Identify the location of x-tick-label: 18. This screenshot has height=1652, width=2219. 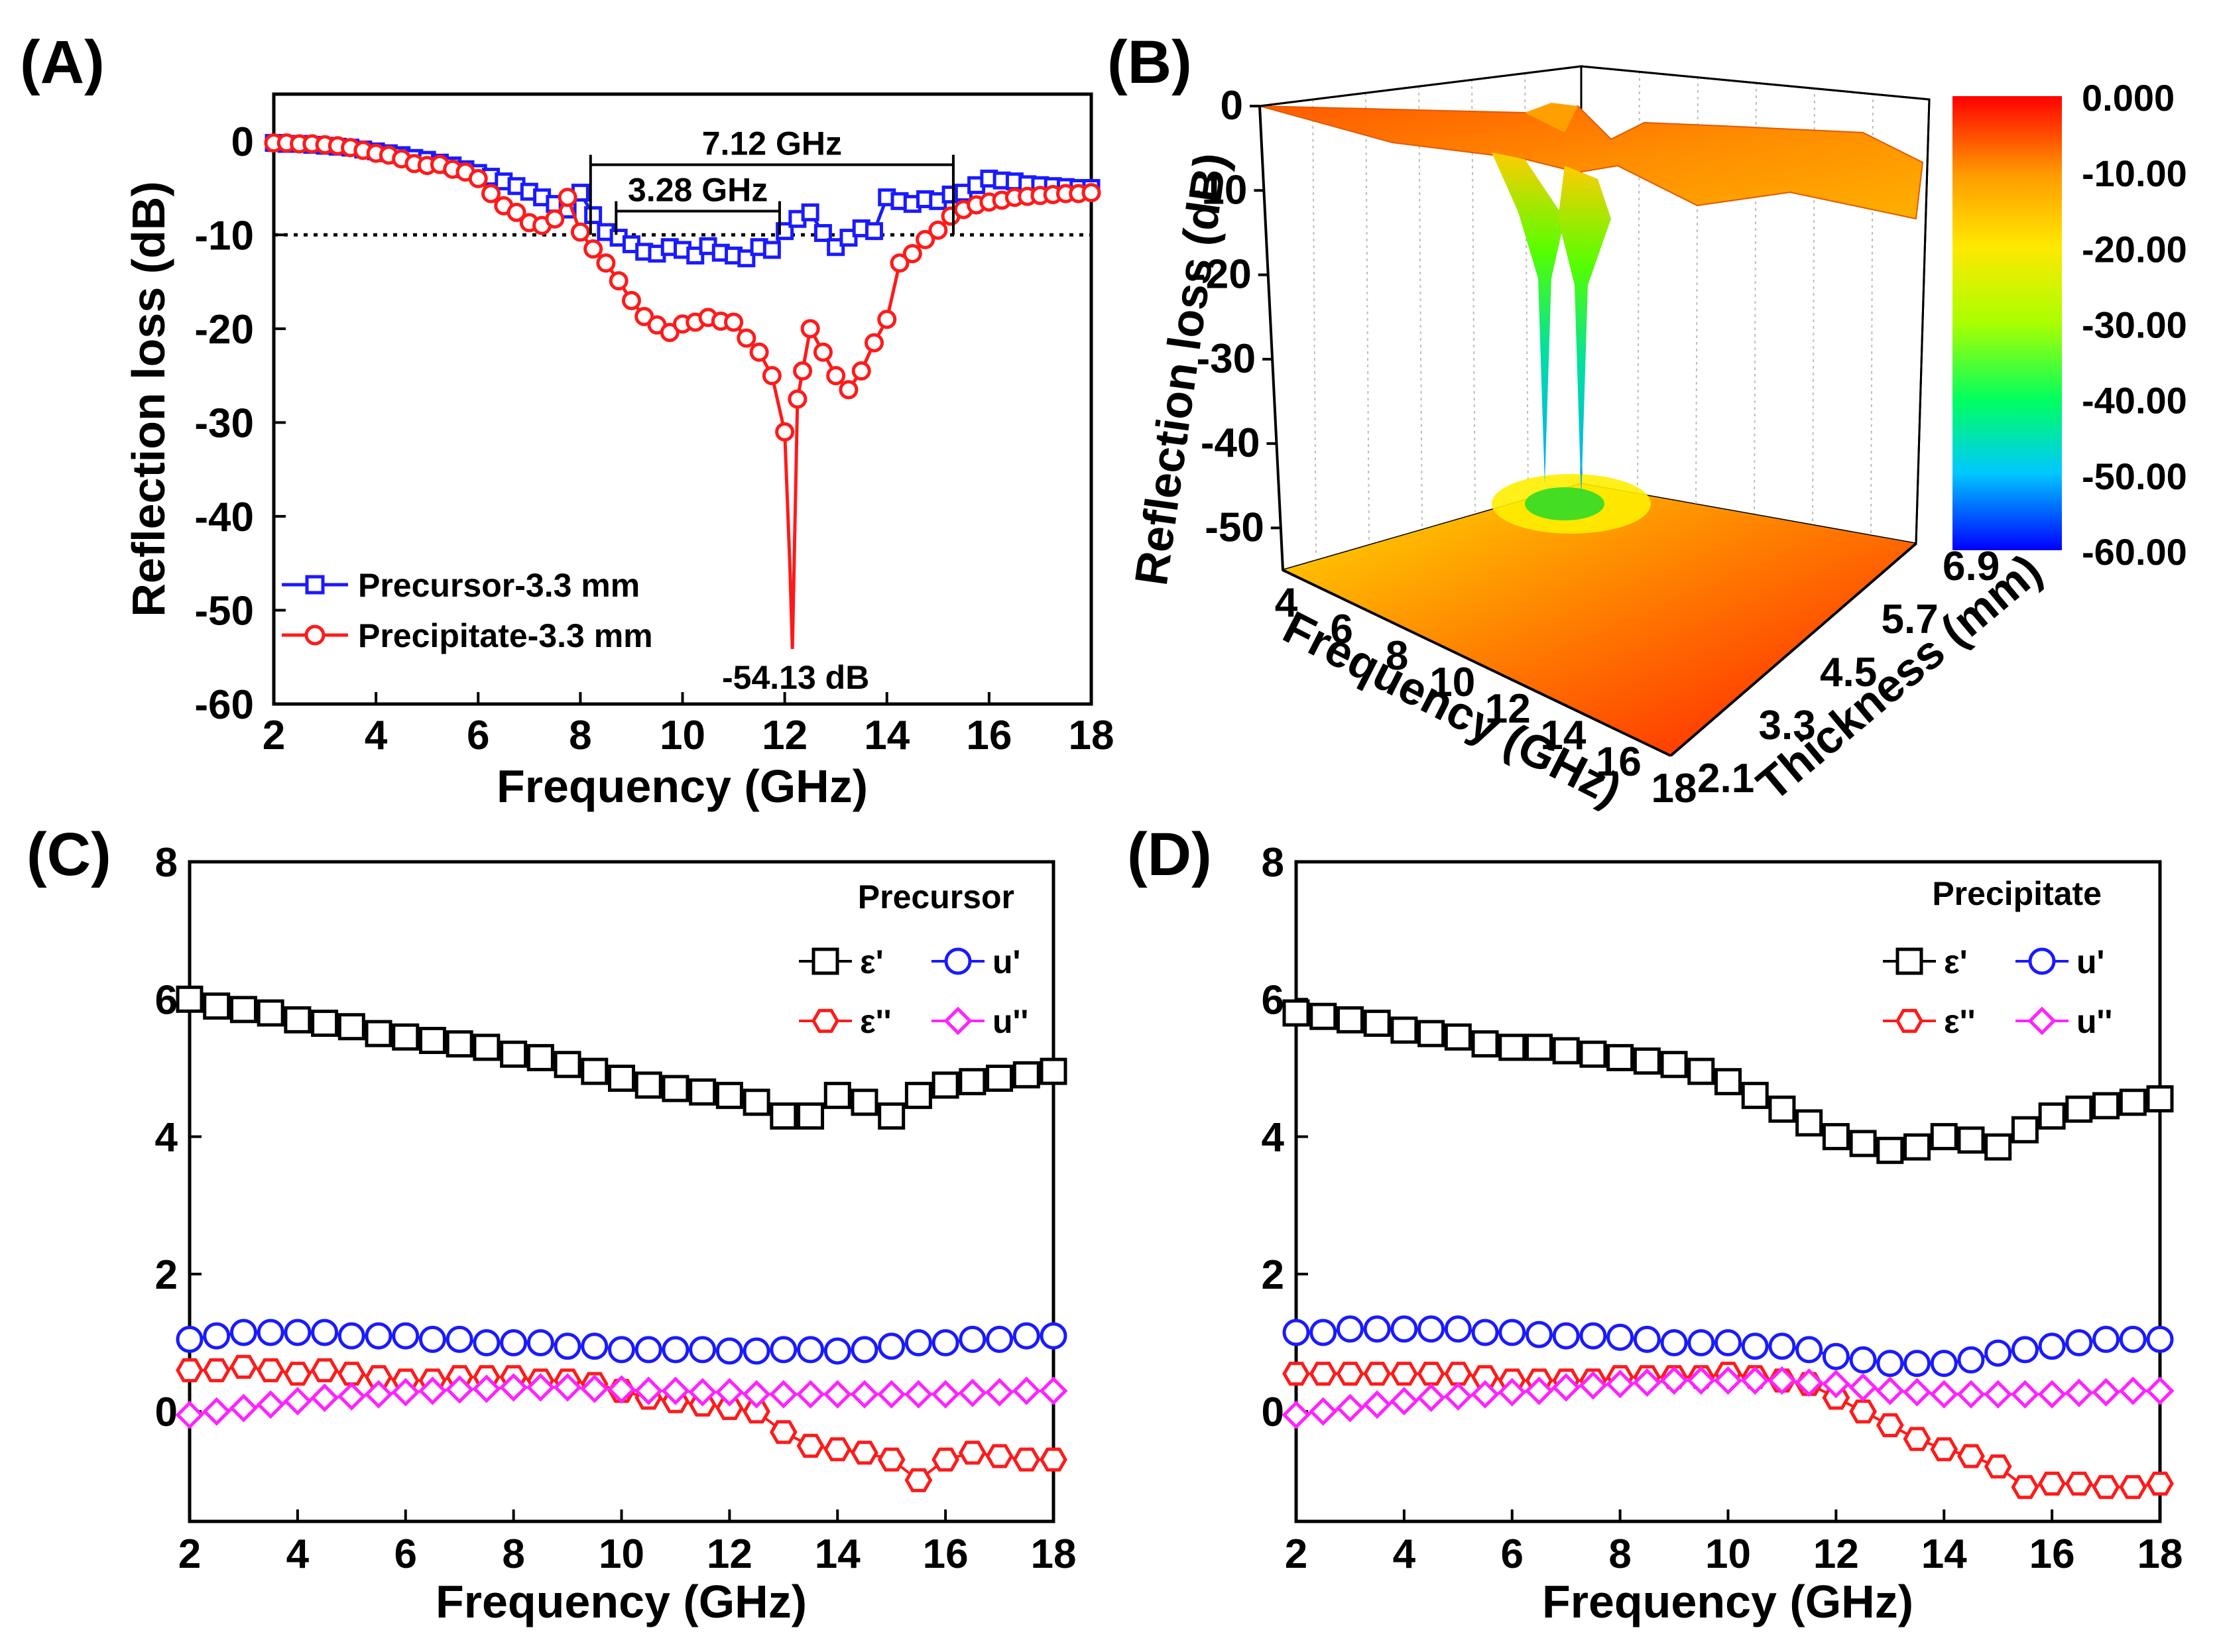
(1674, 788).